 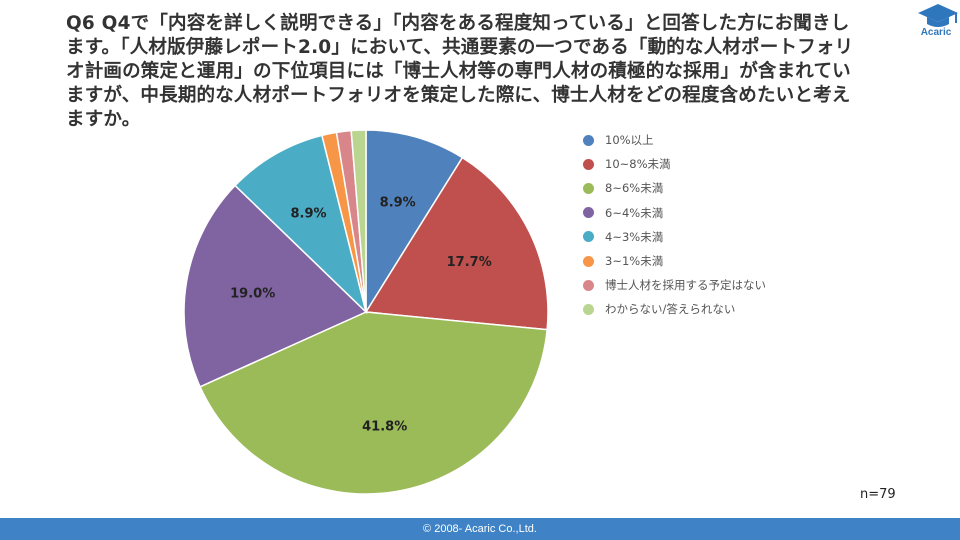 I want to click on legend-label-7: わからない/答えられない, so click(x=670, y=309).